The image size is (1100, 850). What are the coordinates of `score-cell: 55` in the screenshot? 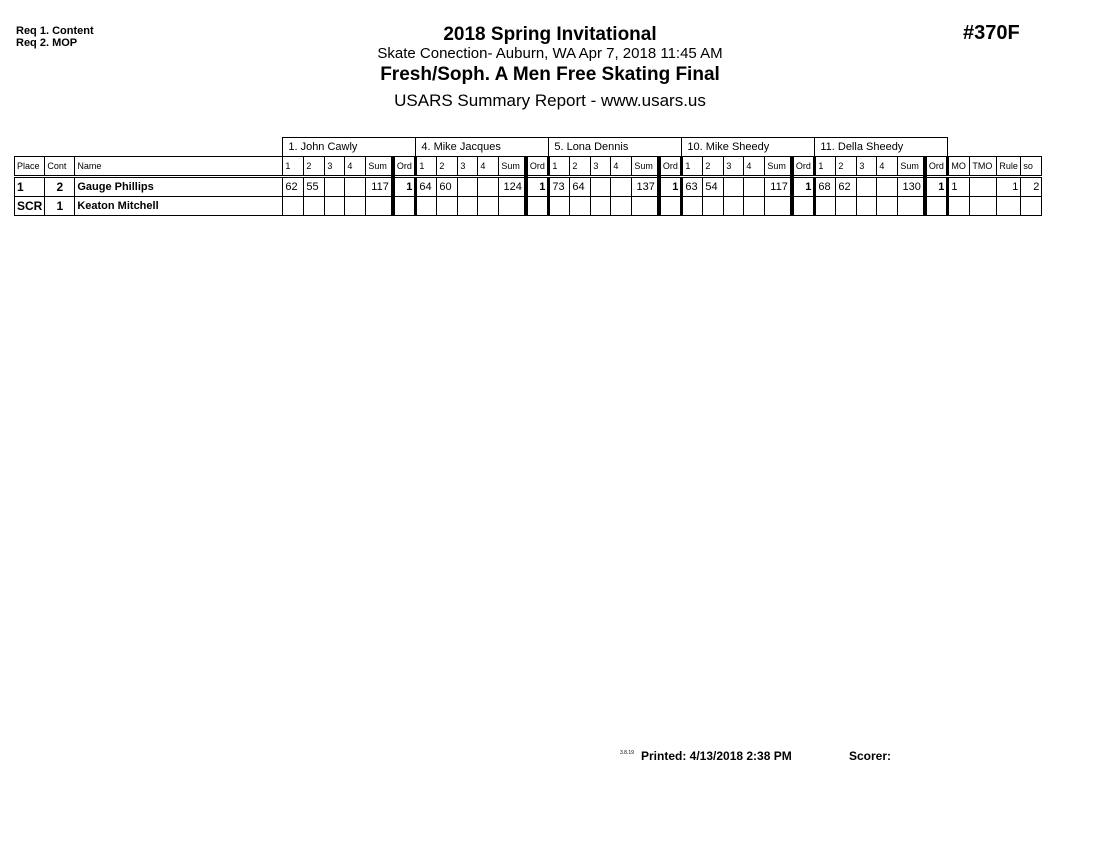 It's located at (314, 186).